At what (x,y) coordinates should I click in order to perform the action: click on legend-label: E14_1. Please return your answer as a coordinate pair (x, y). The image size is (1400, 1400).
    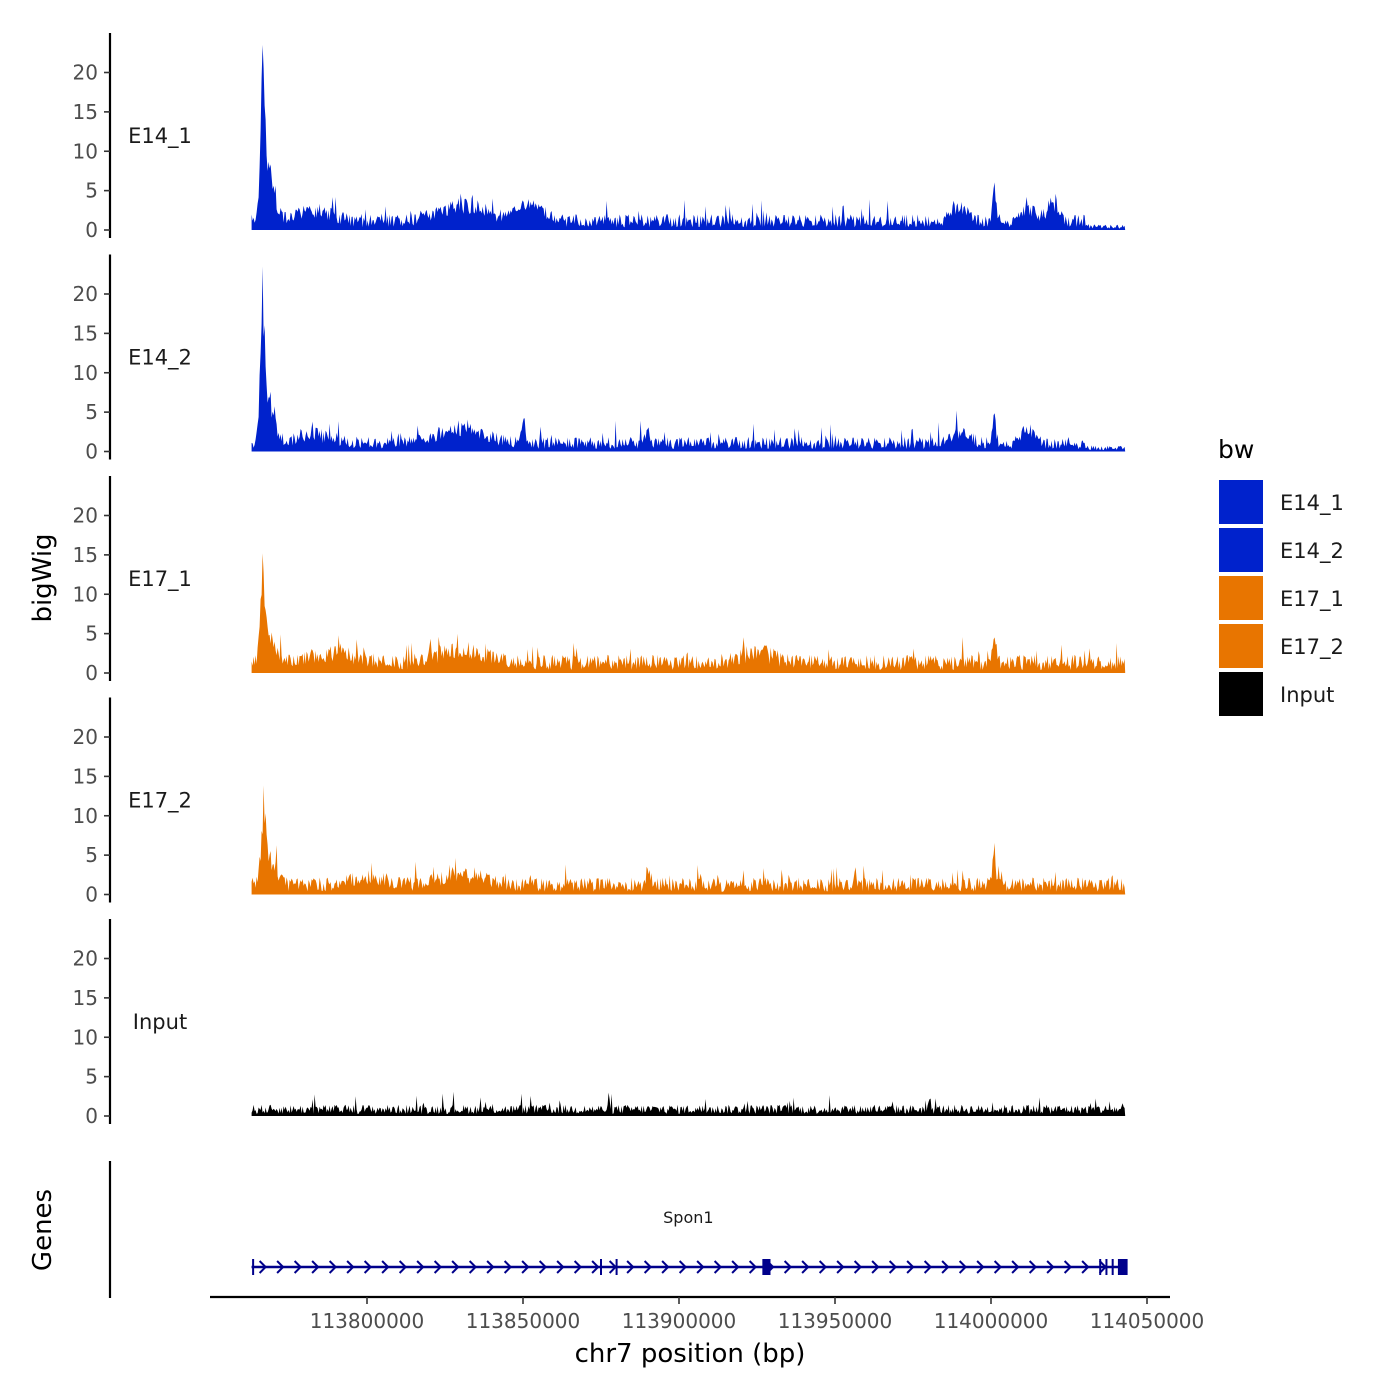
    Looking at the image, I should click on (1312, 503).